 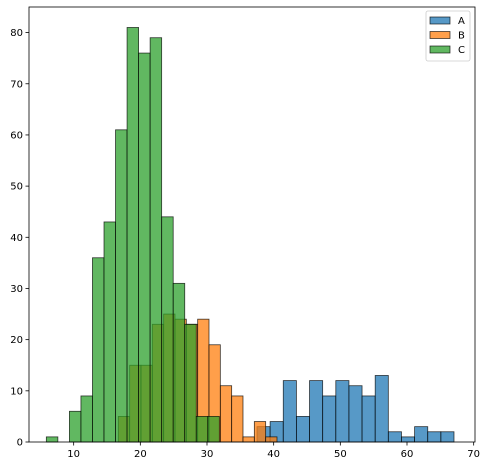 I want to click on legend-label-C: C, so click(x=461, y=50).